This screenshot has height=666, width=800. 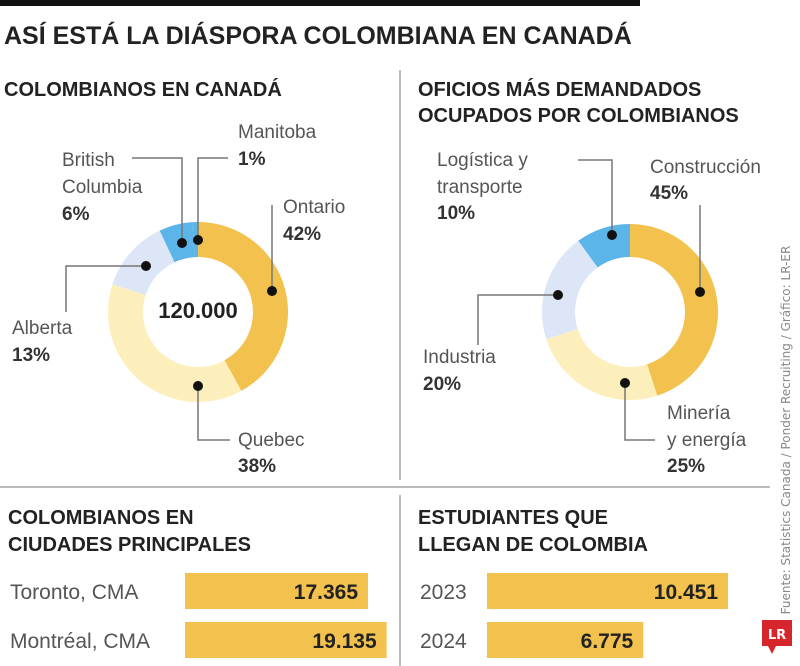 I want to click on bars-students: 2023 10.451 2024 6.775, so click(x=574, y=615).